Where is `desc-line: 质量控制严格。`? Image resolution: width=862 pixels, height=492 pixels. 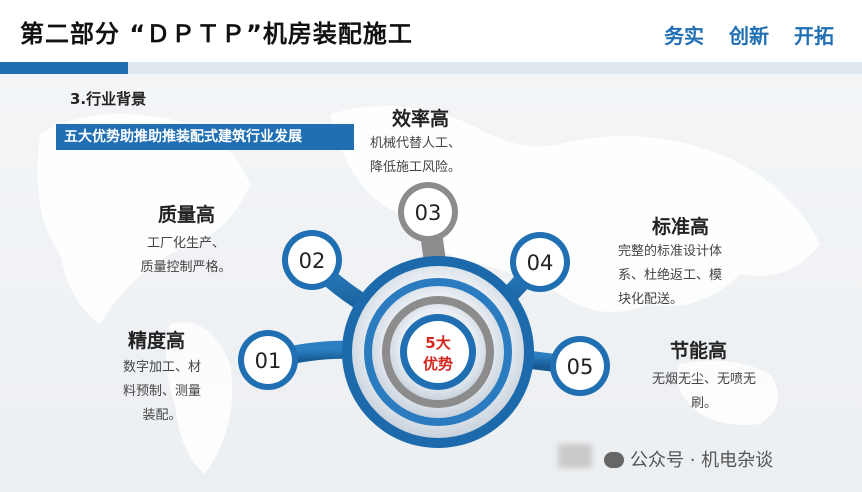
desc-line: 质量控制严格。 is located at coordinates (186, 267).